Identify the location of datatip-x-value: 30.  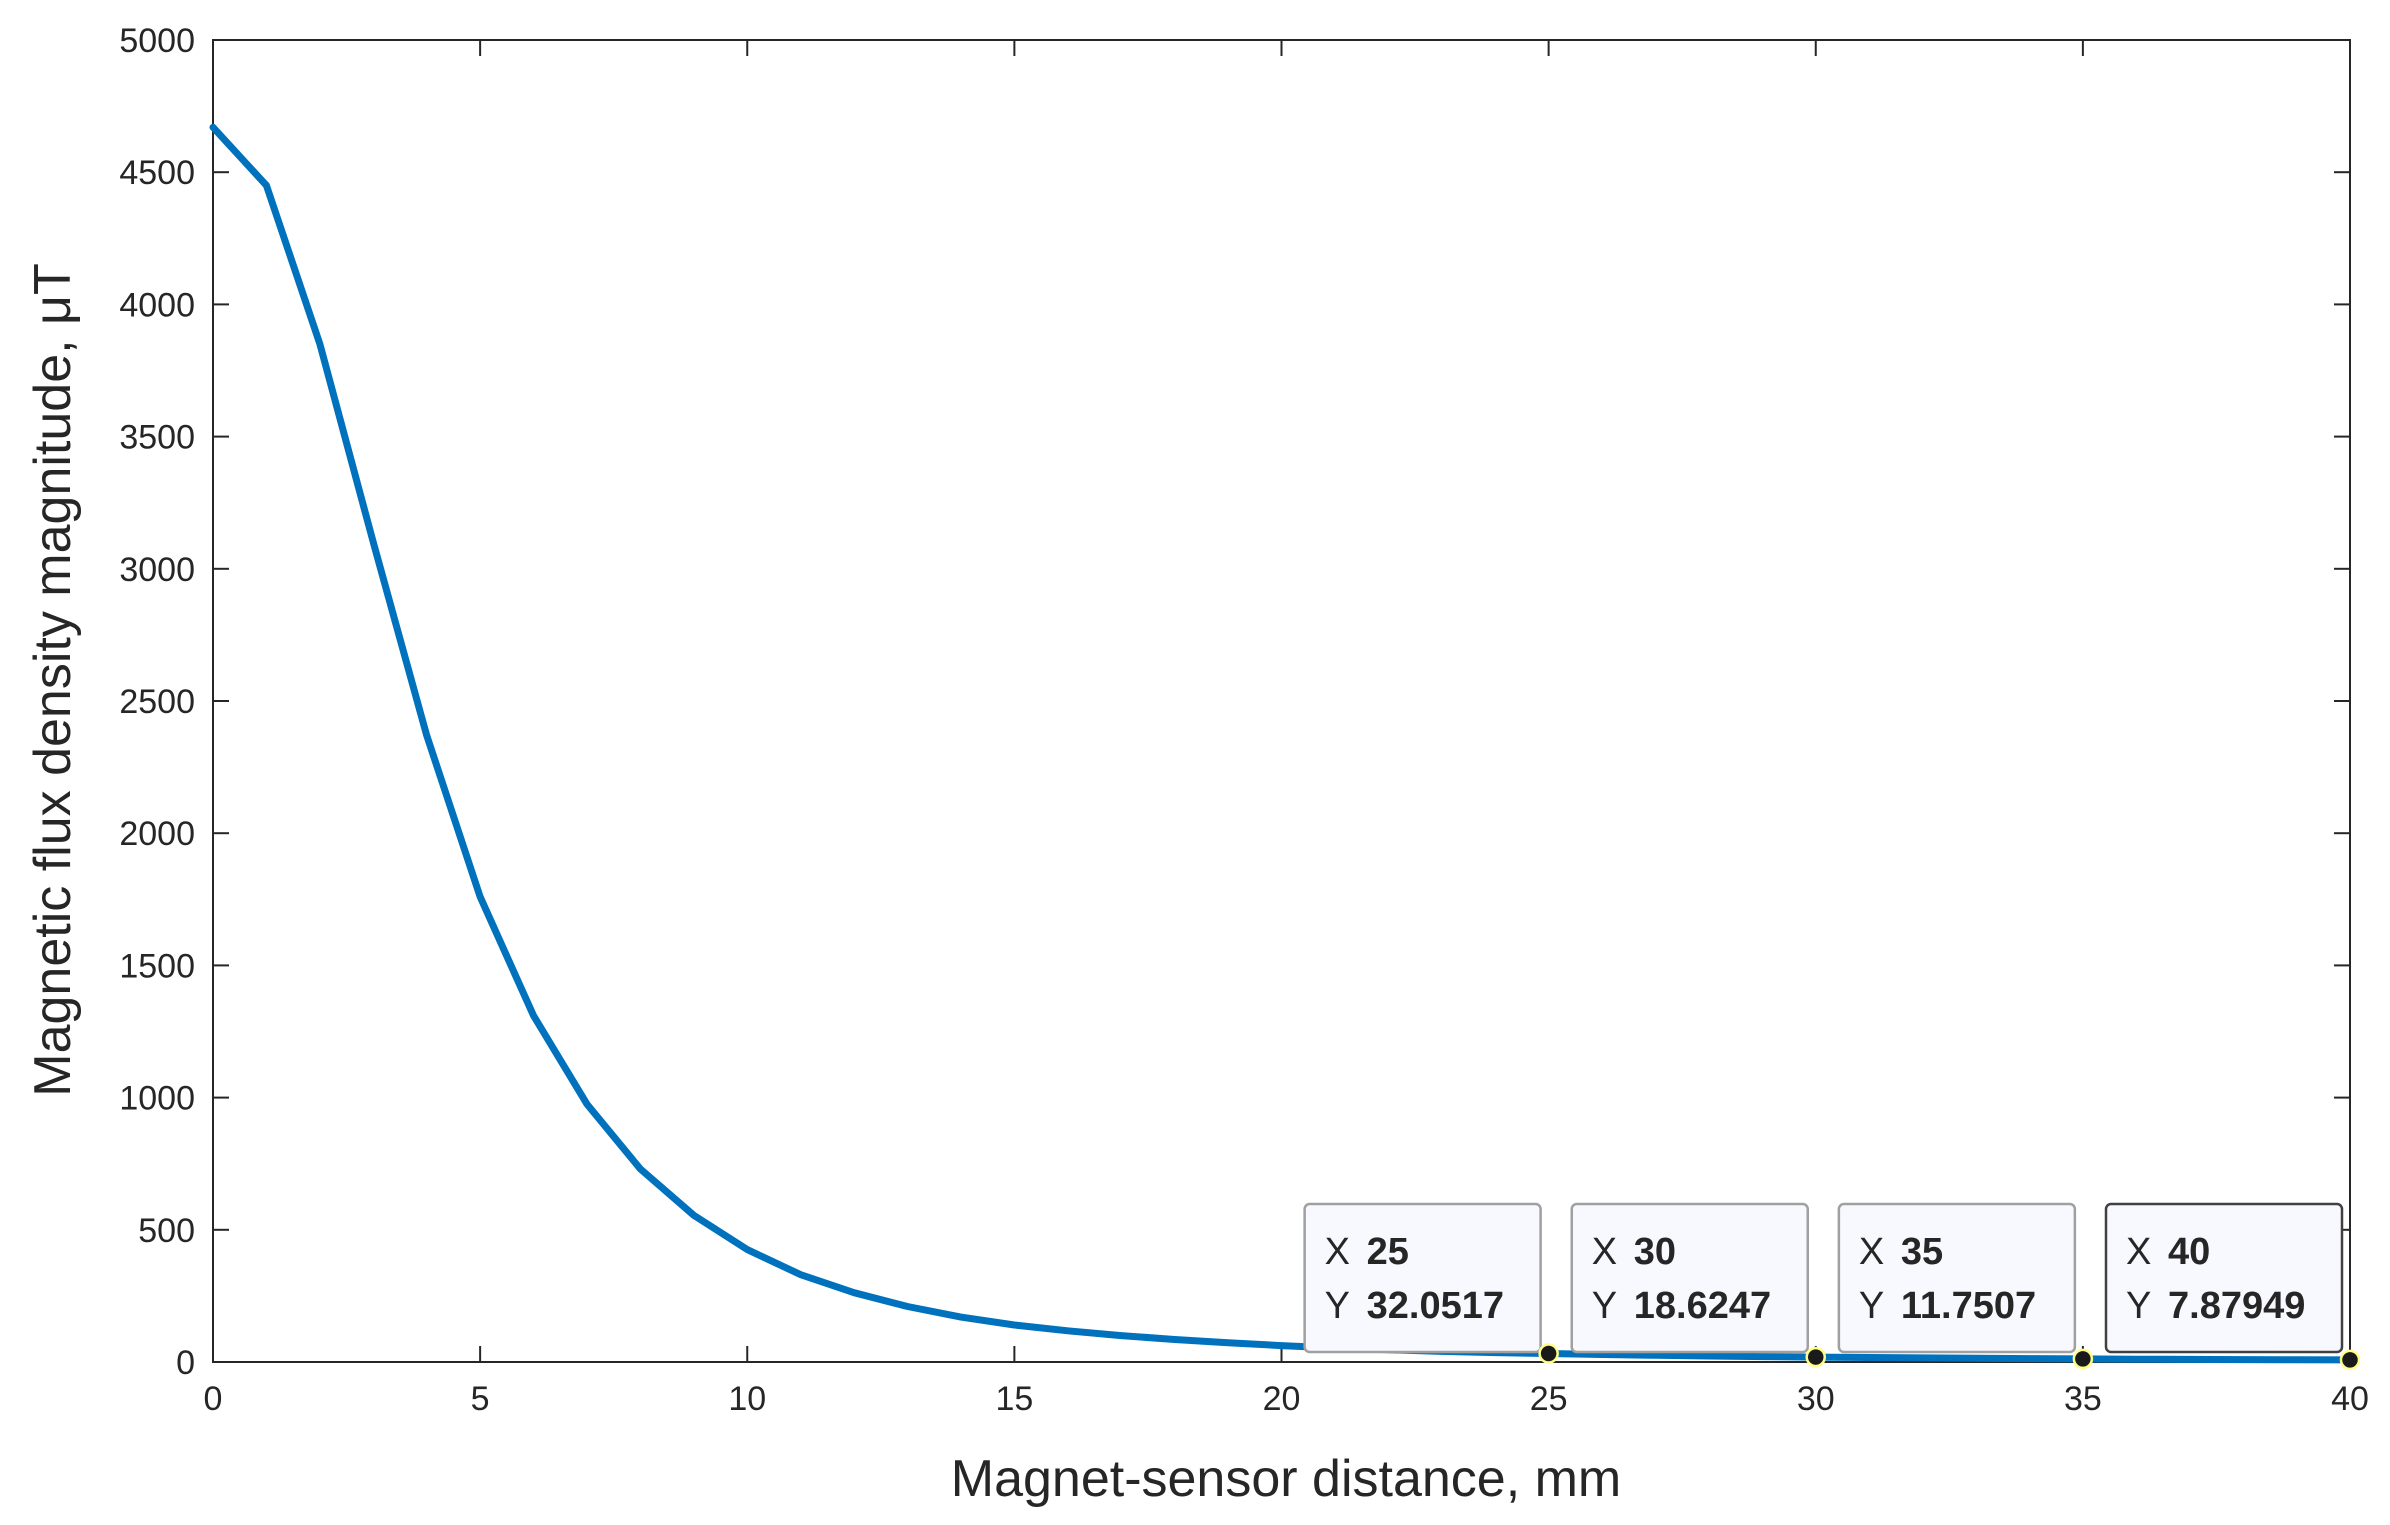
(1655, 1252).